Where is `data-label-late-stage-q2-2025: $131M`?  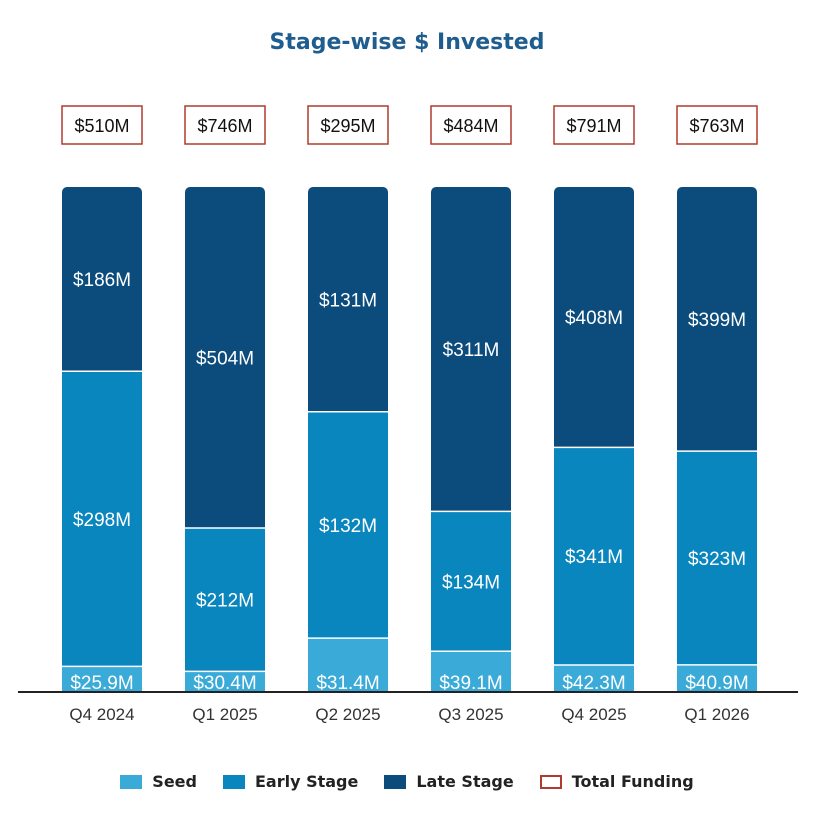
data-label-late-stage-q2-2025: $131M is located at coordinates (348, 300).